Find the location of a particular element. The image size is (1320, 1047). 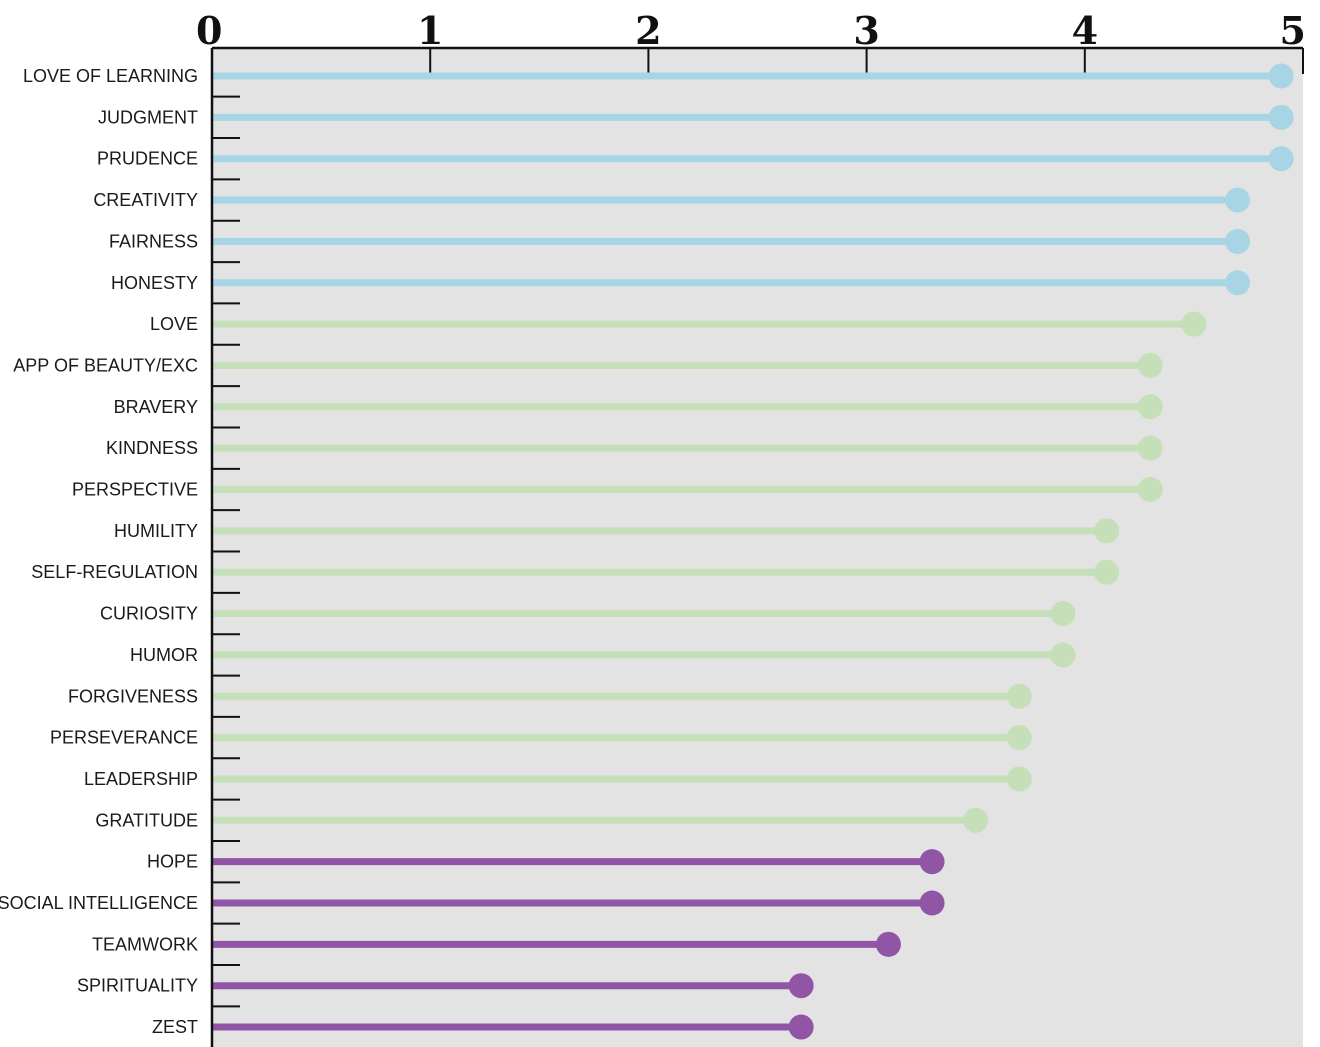

x-tick-label: 5 is located at coordinates (1293, 30).